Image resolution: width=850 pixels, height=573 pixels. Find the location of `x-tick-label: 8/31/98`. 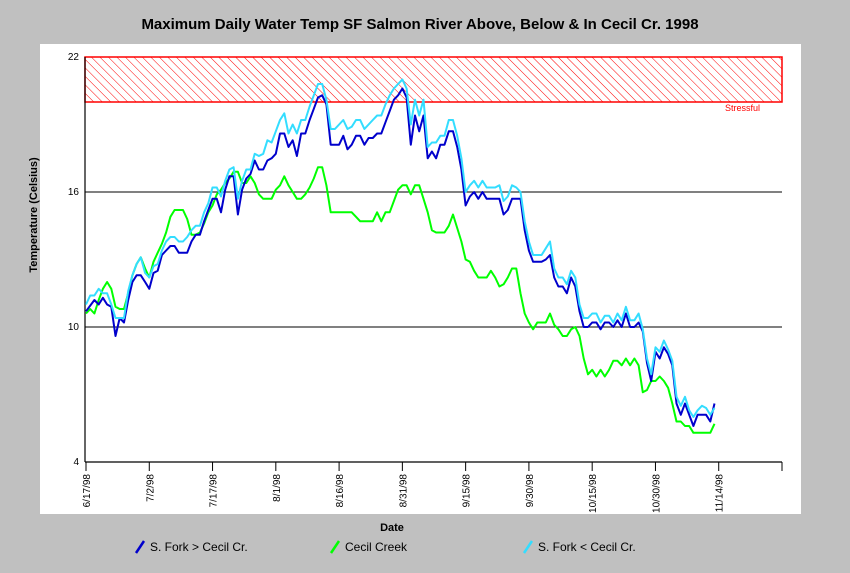

x-tick-label: 8/31/98 is located at coordinates (403, 491).